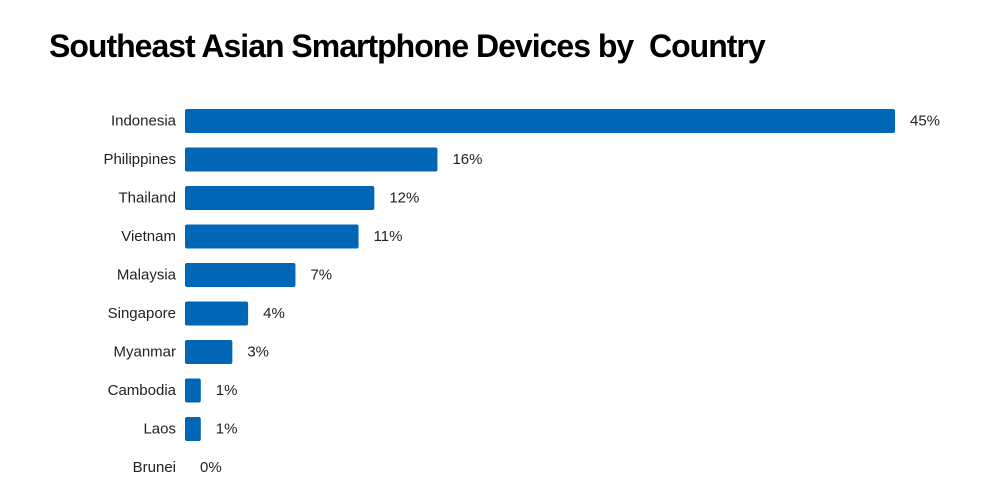 The image size is (1008, 503). Describe the element at coordinates (142, 390) in the screenshot. I see `category-label: Cambodia` at that location.